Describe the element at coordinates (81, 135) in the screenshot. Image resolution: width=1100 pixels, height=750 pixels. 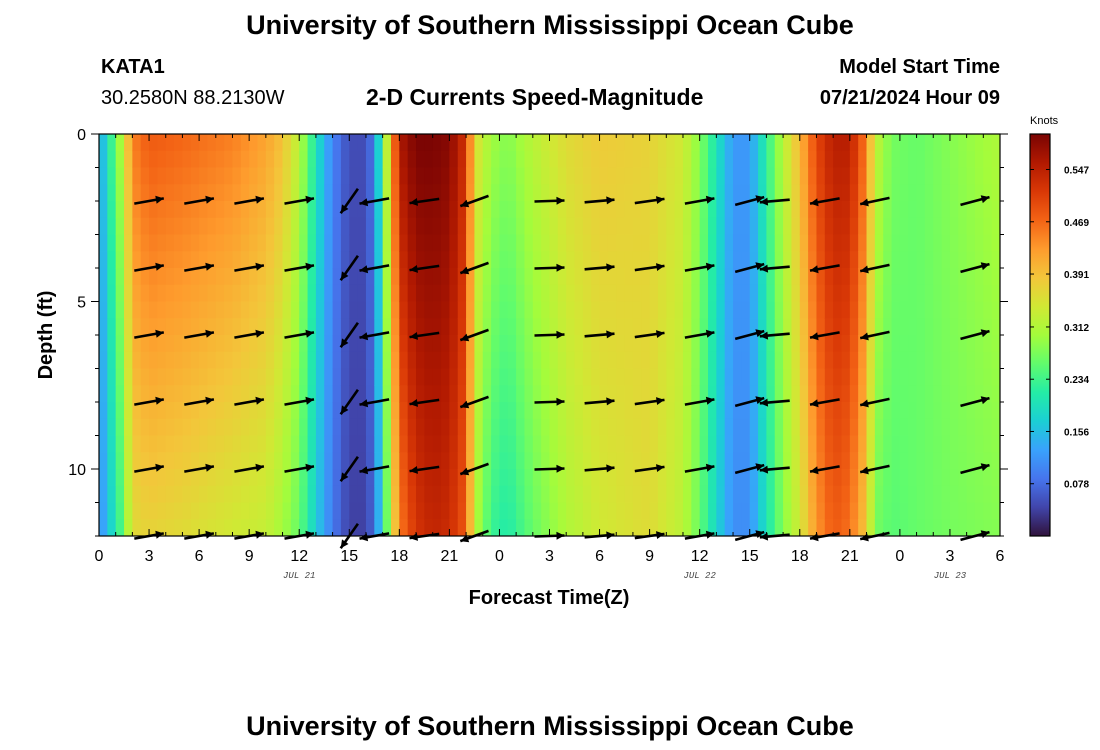
I see `y-tick-label: 0` at that location.